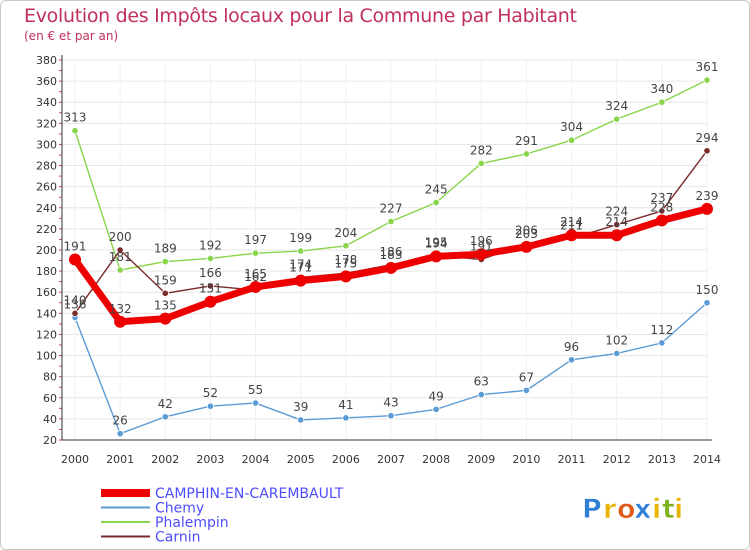 This screenshot has width=750, height=550. I want to click on chart-subtitle: (en € et par an), so click(71, 36).